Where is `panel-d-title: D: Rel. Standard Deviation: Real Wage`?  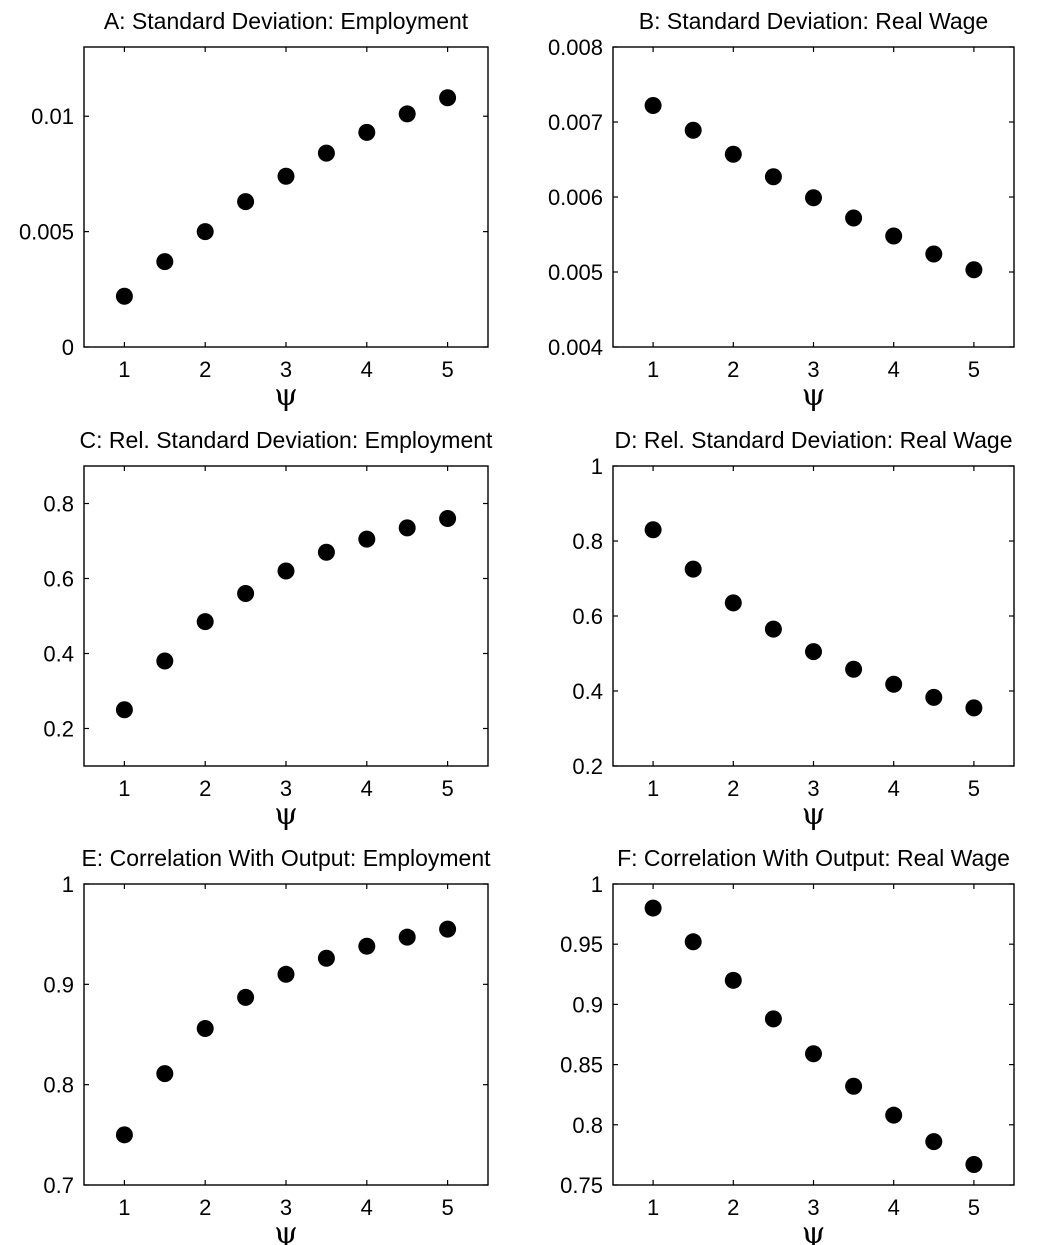 panel-d-title: D: Rel. Standard Deviation: Real Wage is located at coordinates (813, 440).